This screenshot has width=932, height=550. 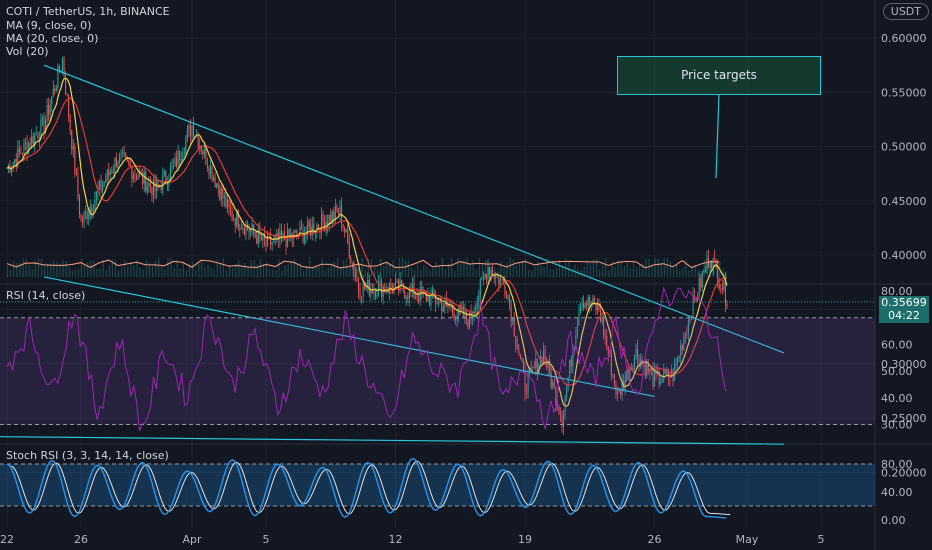 I want to click on price-tick-label: 0.30000, so click(x=904, y=364).